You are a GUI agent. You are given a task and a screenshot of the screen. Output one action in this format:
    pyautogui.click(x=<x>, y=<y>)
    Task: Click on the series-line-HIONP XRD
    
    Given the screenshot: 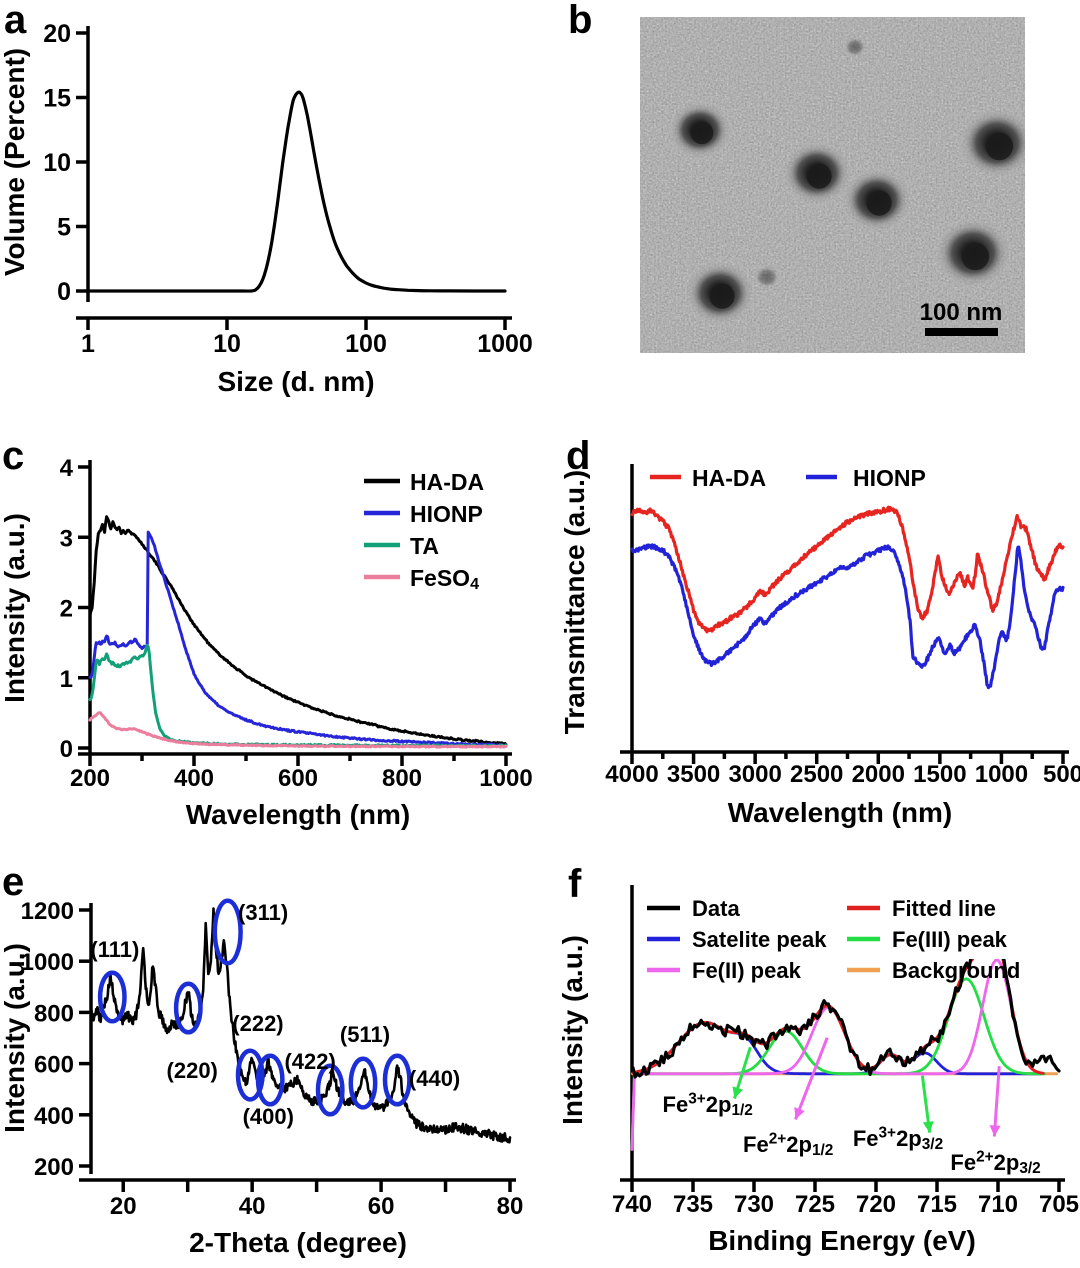 What is the action you would take?
    pyautogui.click(x=300, y=1025)
    